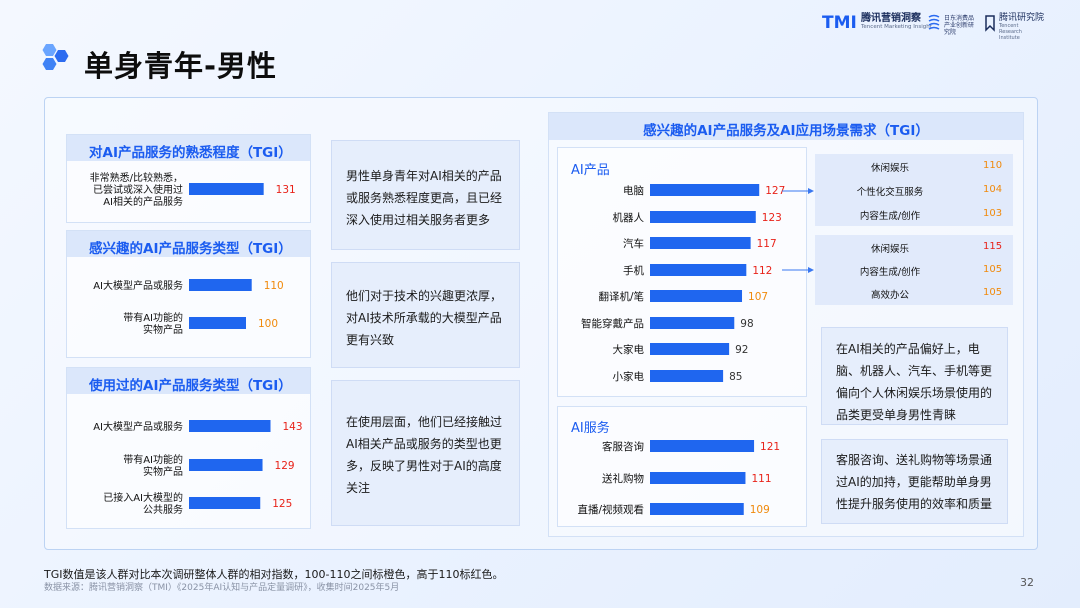 The width and height of the screenshot is (1080, 608). What do you see at coordinates (959, 25) in the screenshot?
I see `partner-brand: 日东消费品产业创新研究院` at bounding box center [959, 25].